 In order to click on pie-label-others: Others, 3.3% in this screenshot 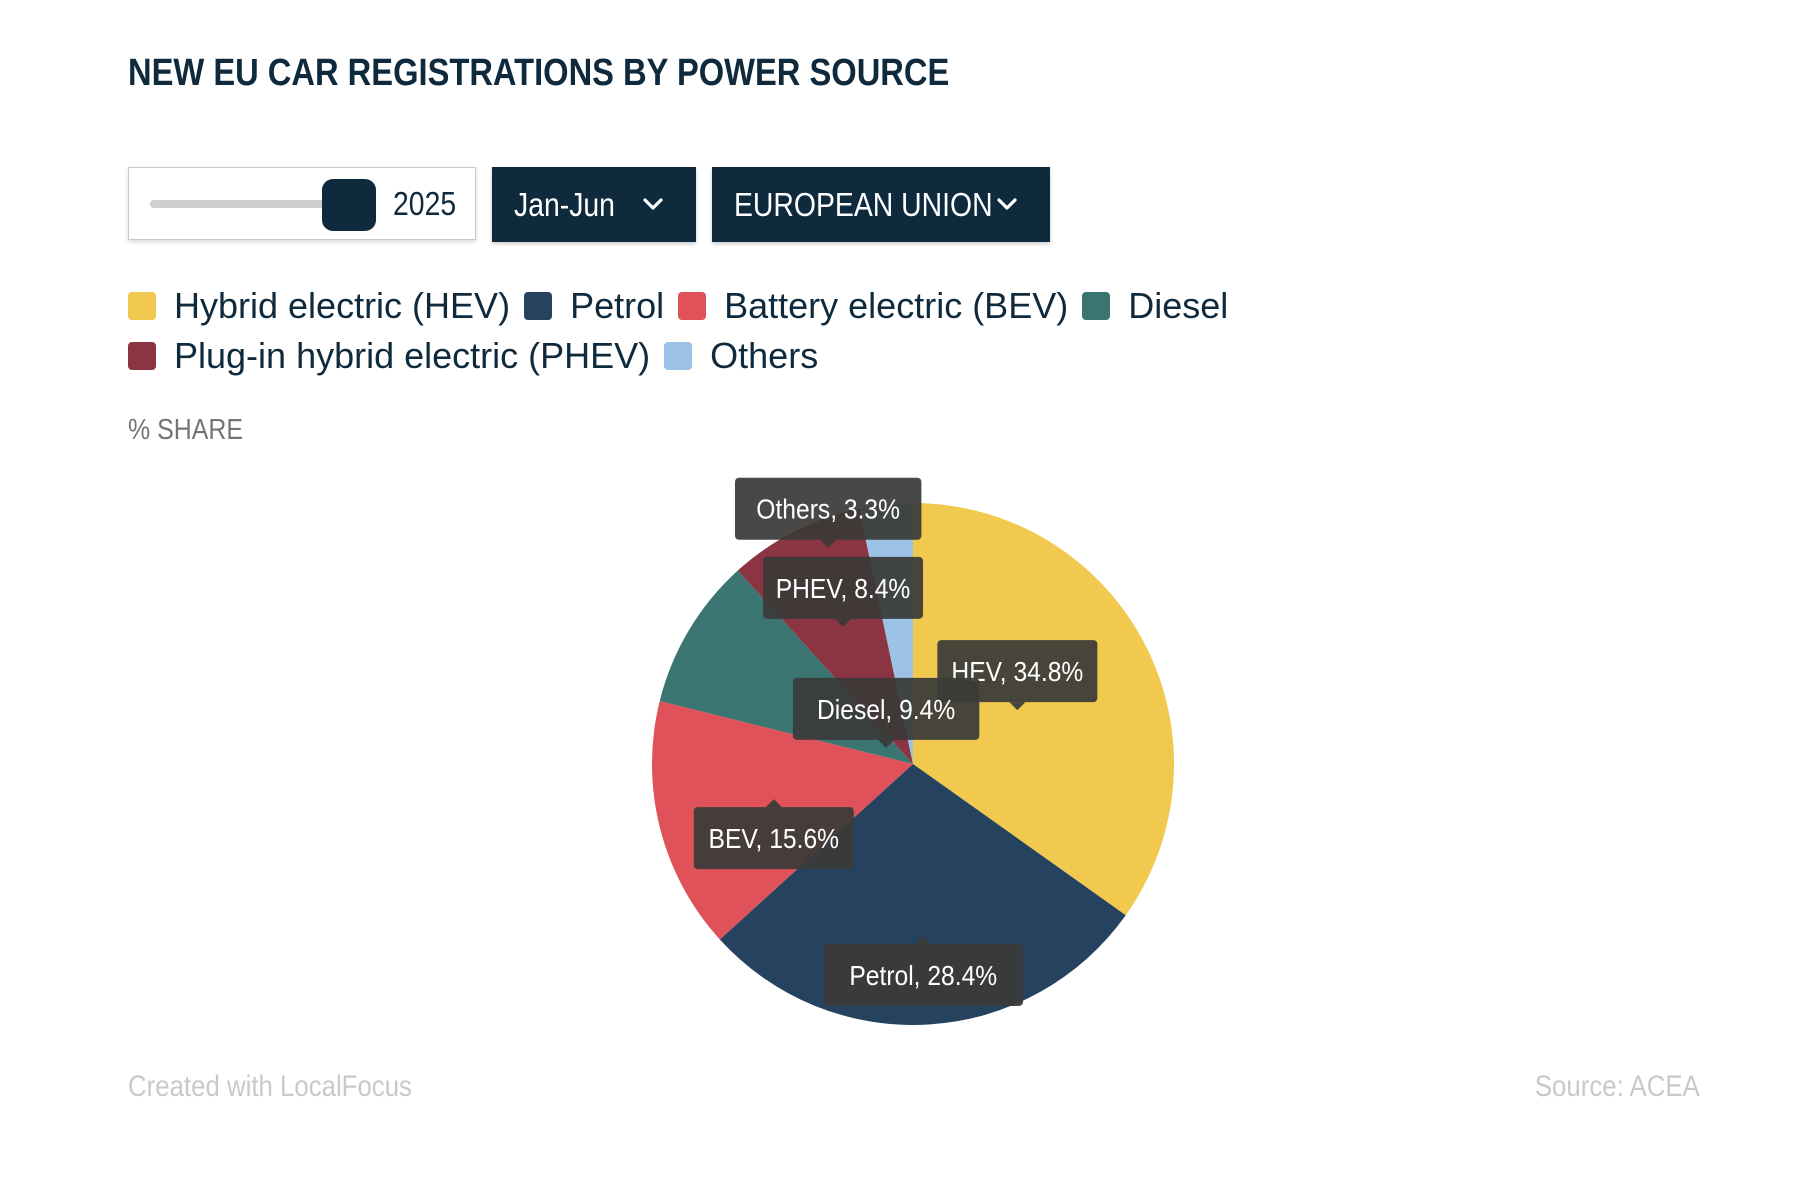, I will do `click(828, 512)`.